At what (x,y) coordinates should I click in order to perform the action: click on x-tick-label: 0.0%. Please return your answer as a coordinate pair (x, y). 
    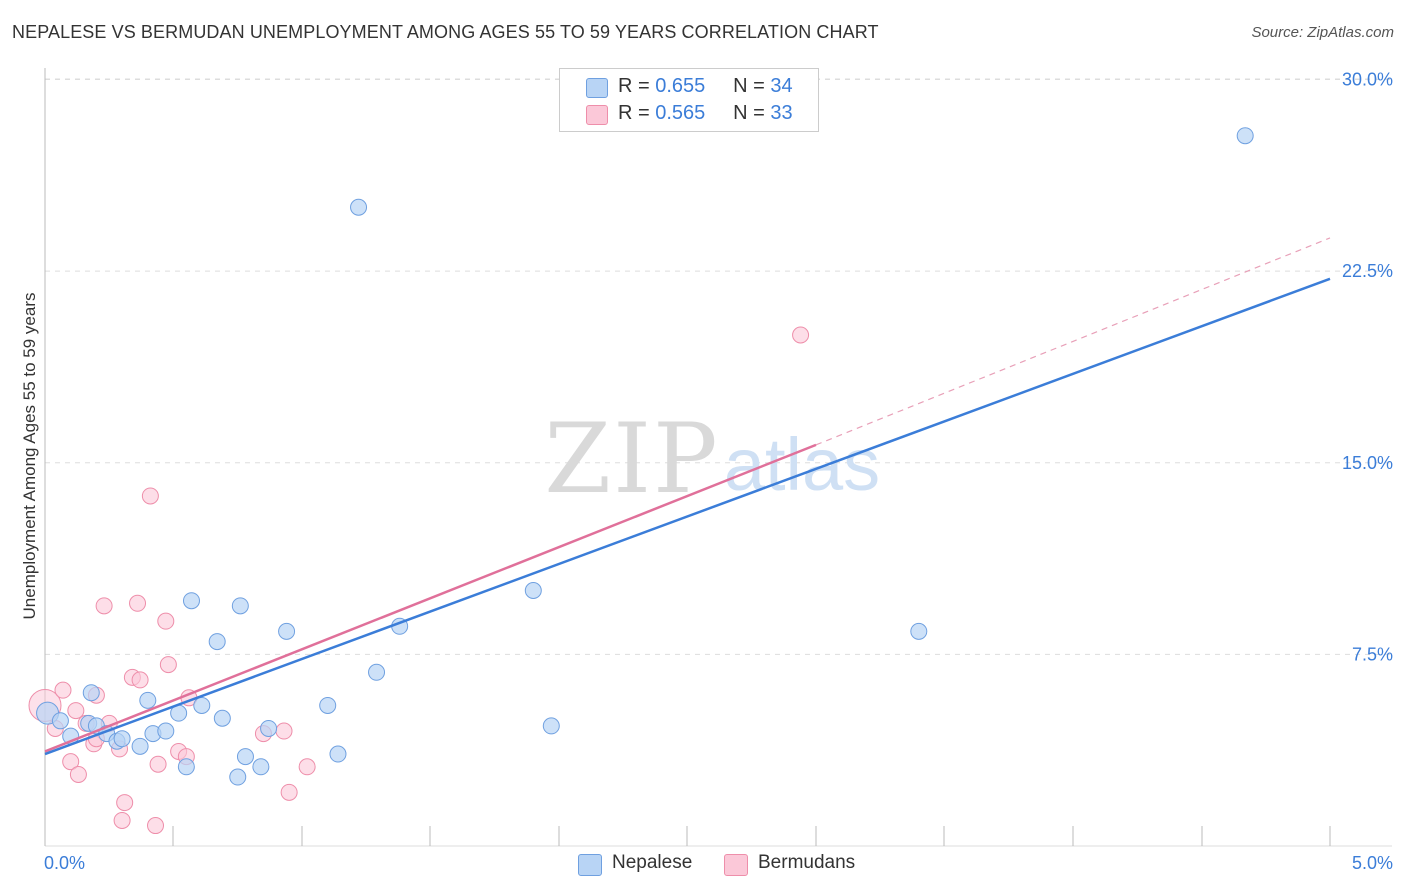
    Looking at the image, I should click on (64, 863).